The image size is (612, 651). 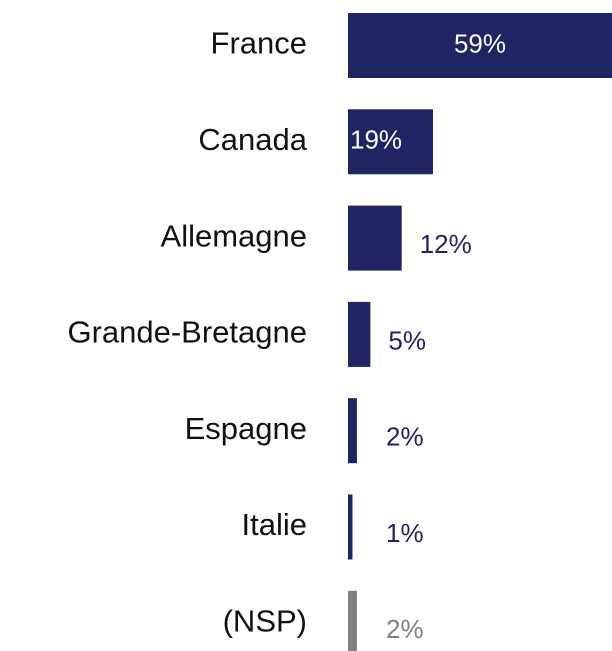 What do you see at coordinates (376, 140) in the screenshot?
I see `value-label: 19%` at bounding box center [376, 140].